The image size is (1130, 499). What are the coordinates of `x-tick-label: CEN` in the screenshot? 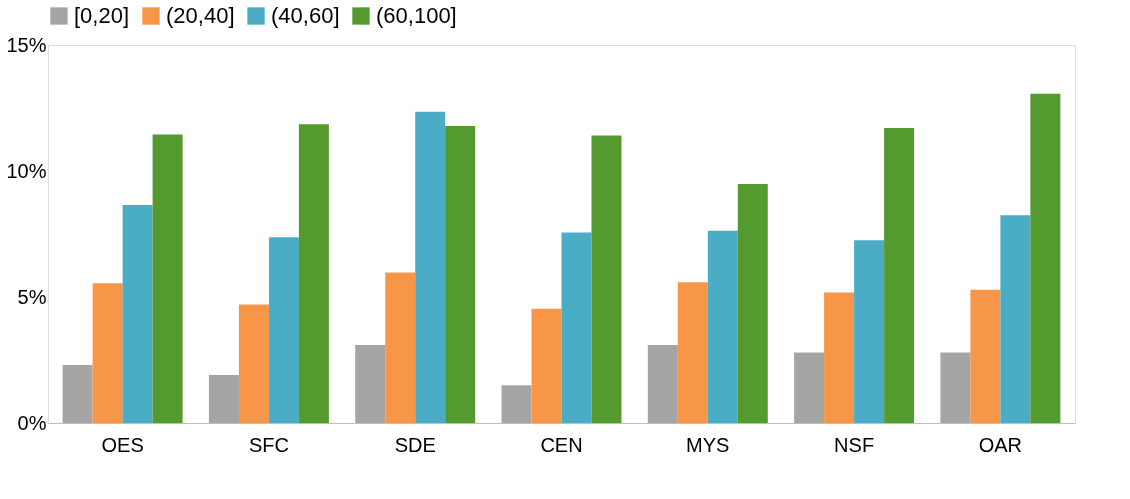 It's located at (561, 444).